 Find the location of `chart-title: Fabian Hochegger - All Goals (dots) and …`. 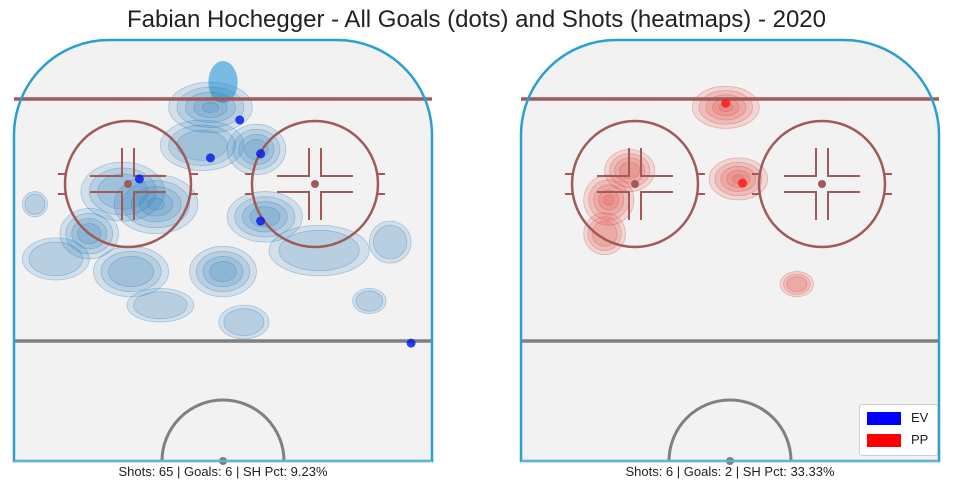

chart-title: Fabian Hochegger - All Goals (dots) and … is located at coordinates (476, 19).